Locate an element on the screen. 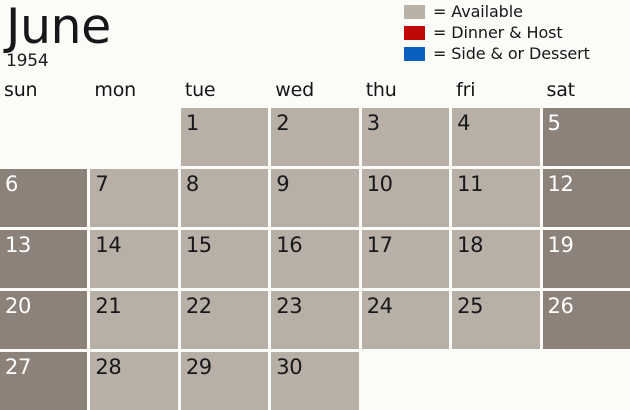 The width and height of the screenshot is (630, 410). day-cell: 16 is located at coordinates (315, 259).